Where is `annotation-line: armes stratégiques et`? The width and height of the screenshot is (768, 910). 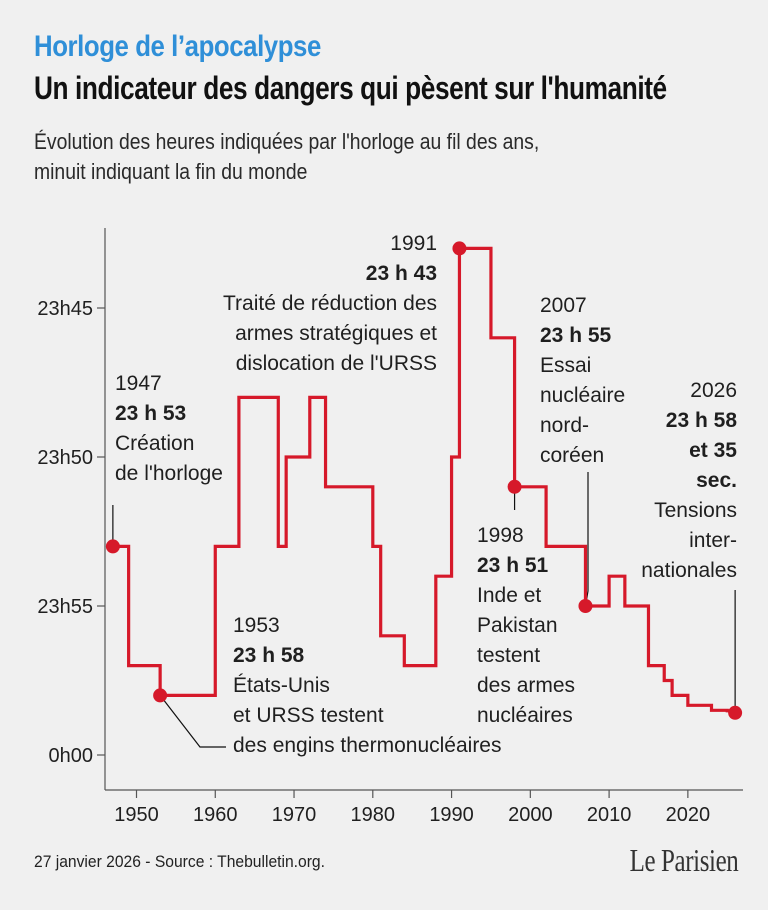
annotation-line: armes stratégiques et is located at coordinates (336, 333).